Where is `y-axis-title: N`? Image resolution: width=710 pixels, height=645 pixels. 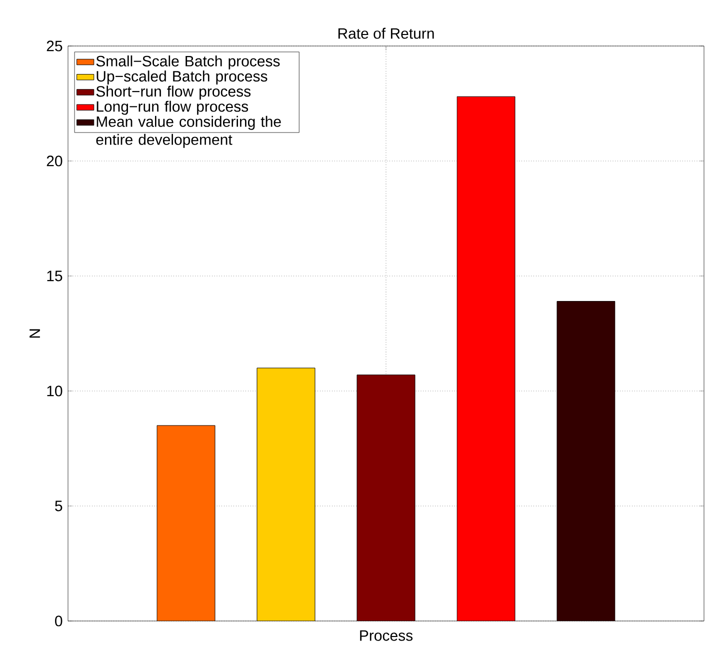
y-axis-title: N is located at coordinates (35, 333).